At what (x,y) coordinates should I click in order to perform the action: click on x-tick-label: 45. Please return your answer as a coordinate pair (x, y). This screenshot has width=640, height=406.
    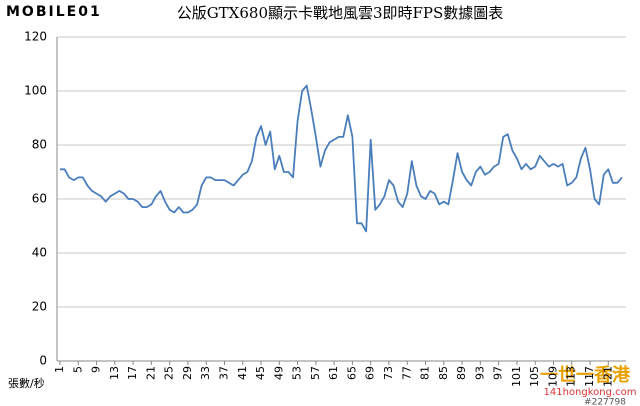
    Looking at the image, I should click on (260, 373).